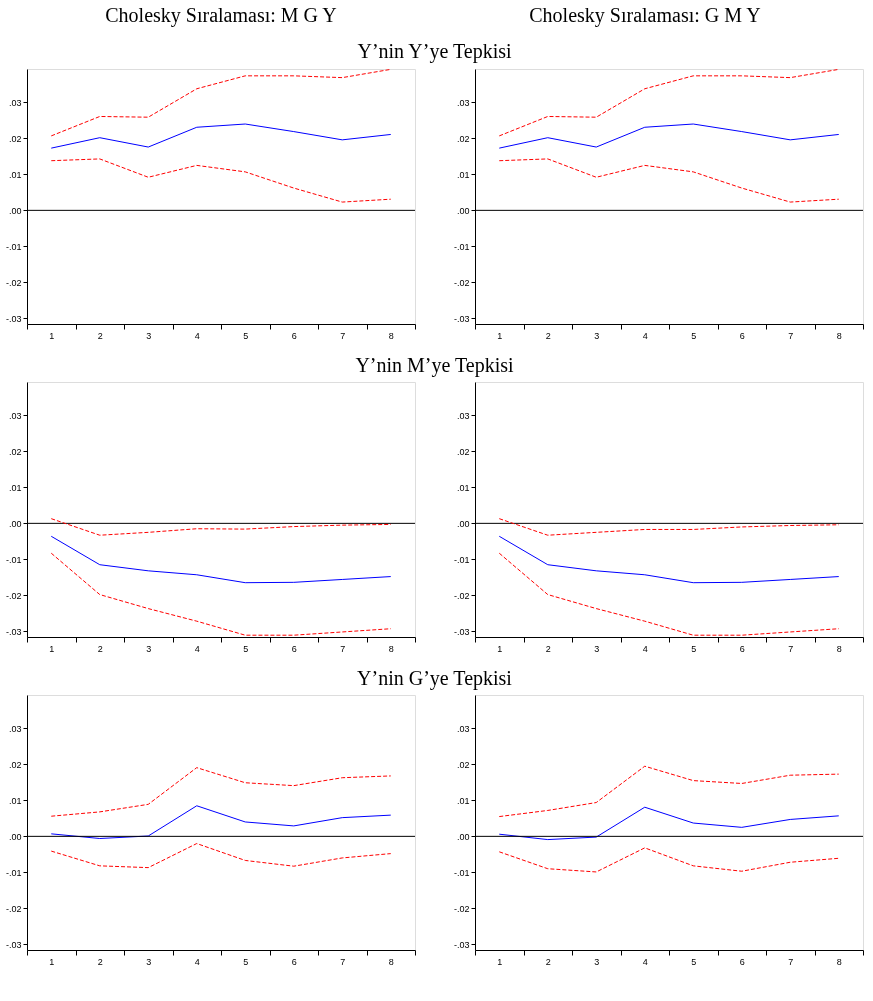 Image resolution: width=873 pixels, height=1001 pixels. I want to click on chart-subtitle: Y’nin M’ye Tepkisi, so click(435, 365).